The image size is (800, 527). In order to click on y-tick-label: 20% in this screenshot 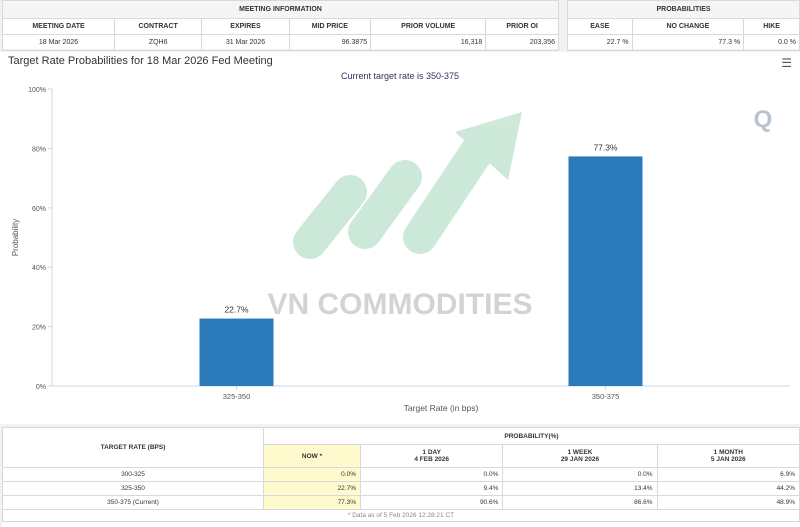, I will do `click(39, 328)`.